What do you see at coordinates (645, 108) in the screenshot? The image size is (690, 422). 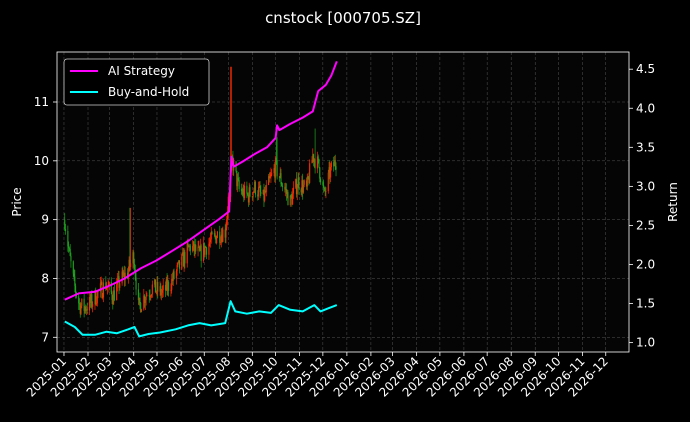 I see `y-right-tick-label: 4.0` at bounding box center [645, 108].